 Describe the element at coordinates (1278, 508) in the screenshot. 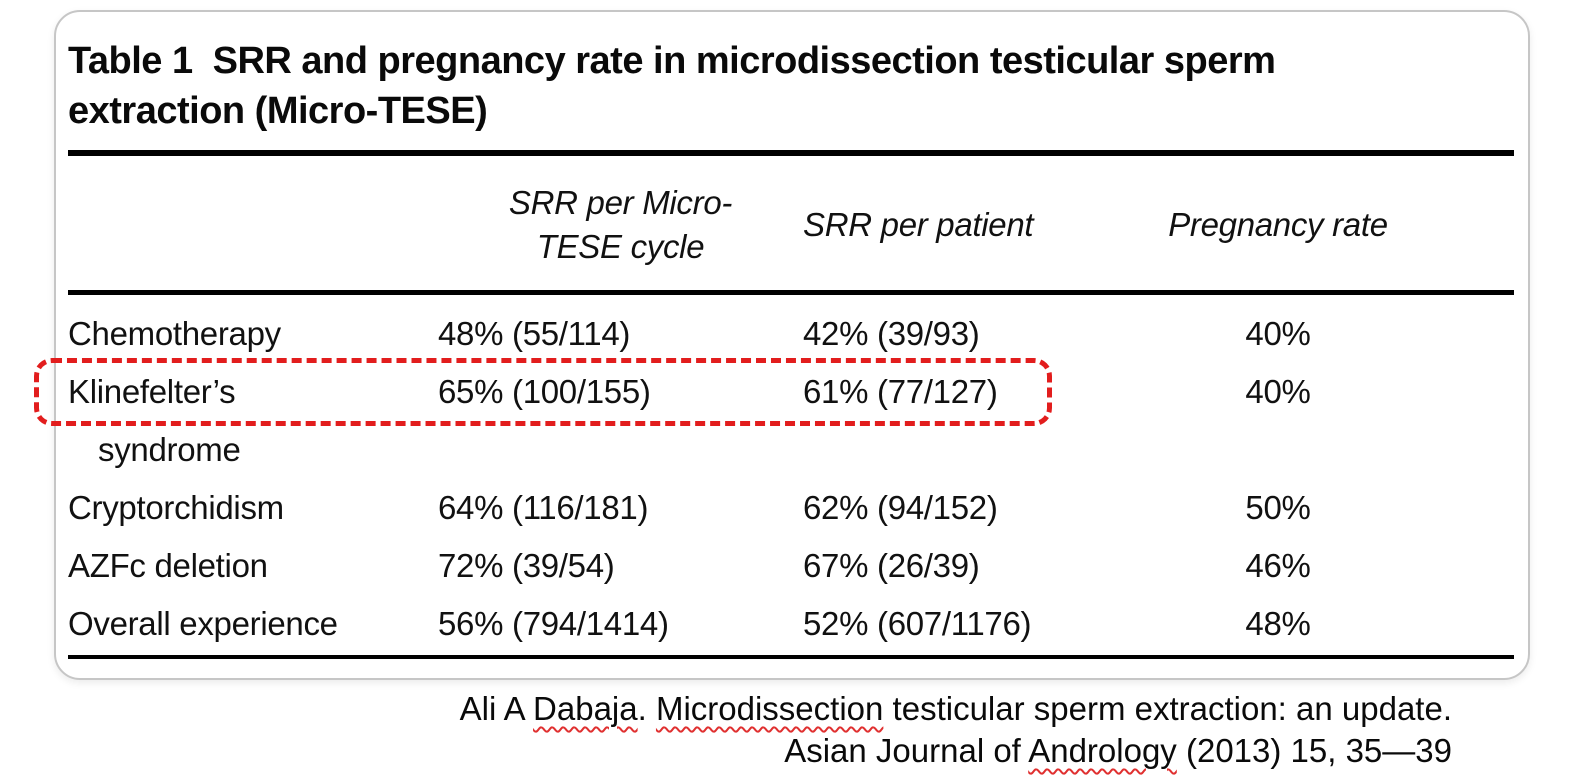

I see `cell-pregnancy-rate: 50%` at that location.